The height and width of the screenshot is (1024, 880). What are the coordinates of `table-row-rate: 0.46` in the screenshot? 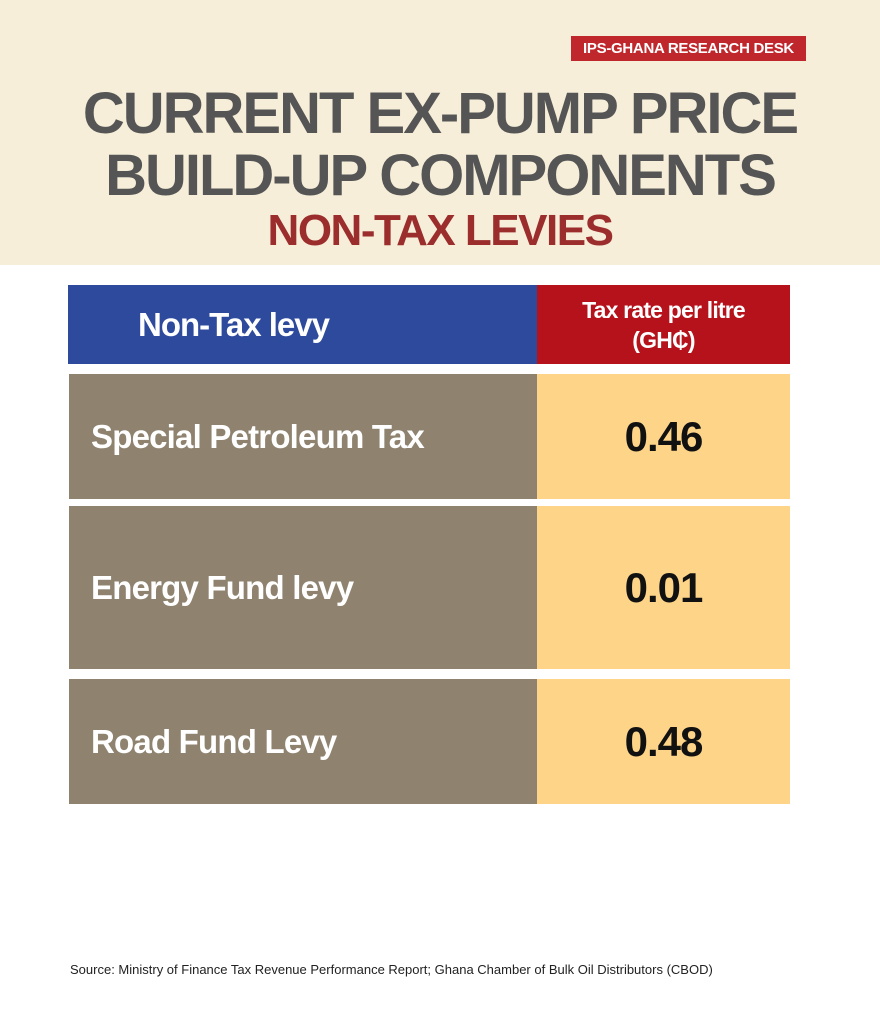 It's located at (663, 436).